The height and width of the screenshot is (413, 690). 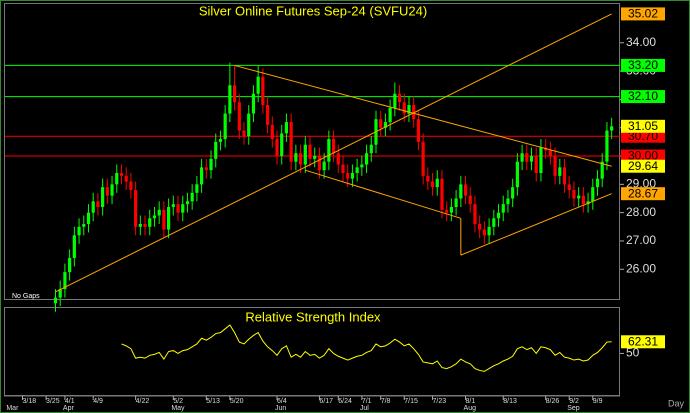 I want to click on x-tick-label: 7/1, so click(x=367, y=401).